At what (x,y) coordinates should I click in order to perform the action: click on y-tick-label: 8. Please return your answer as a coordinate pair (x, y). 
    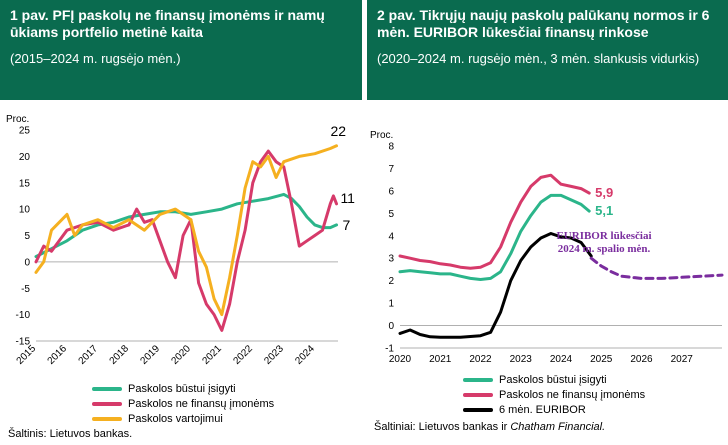
    Looking at the image, I should click on (391, 147).